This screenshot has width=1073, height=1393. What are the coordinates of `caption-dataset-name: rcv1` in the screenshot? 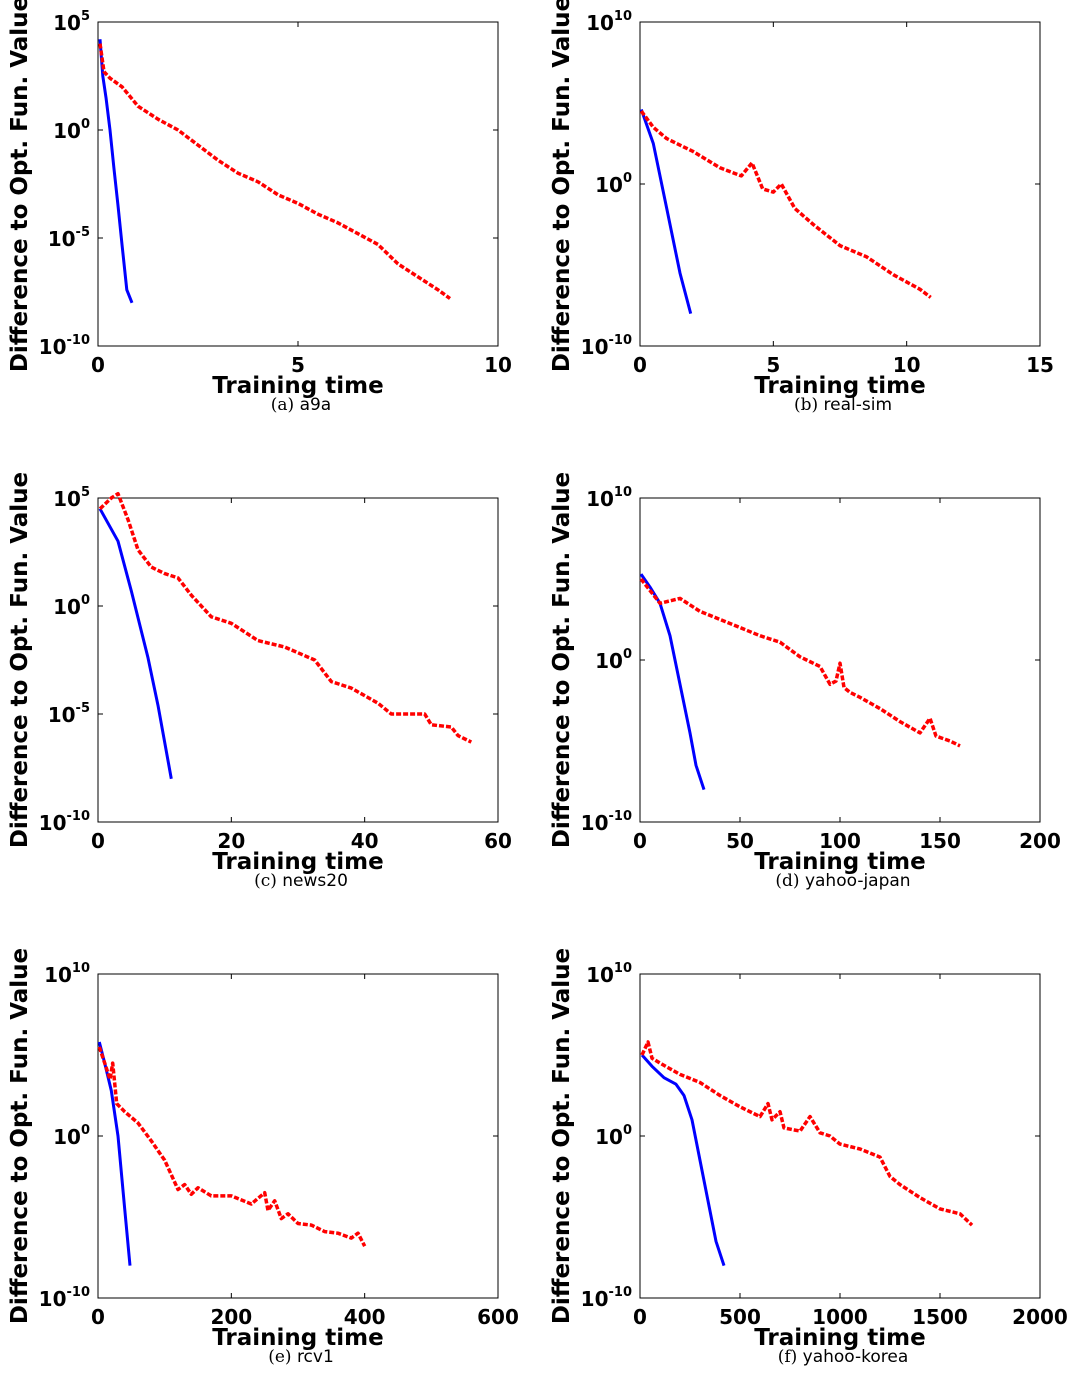 It's located at (315, 1357).